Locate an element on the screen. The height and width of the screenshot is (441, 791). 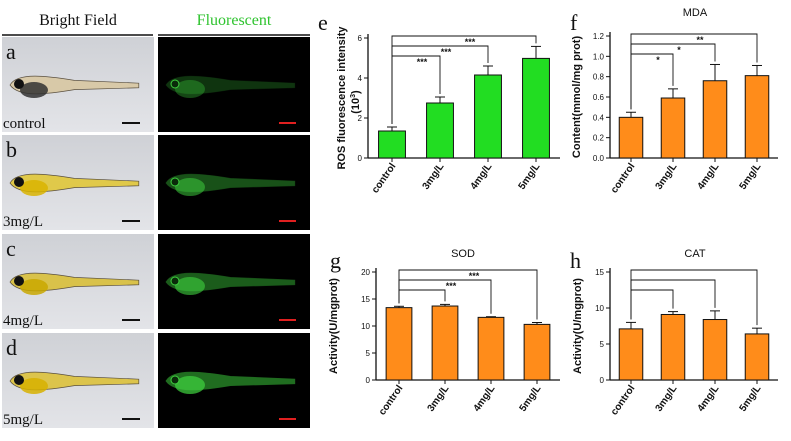
header-fluorescent: Fluorescent is located at coordinates (234, 20).